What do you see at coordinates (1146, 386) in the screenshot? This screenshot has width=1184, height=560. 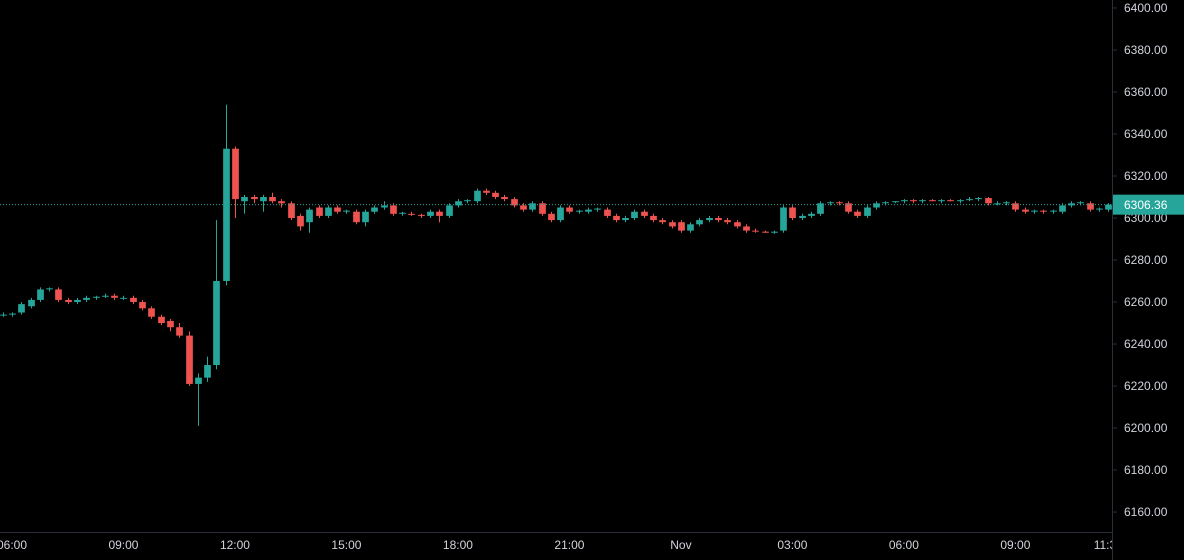 I see `y-tick-label: 6220.00` at bounding box center [1146, 386].